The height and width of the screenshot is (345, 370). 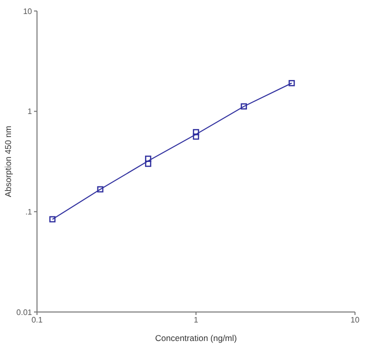 What do you see at coordinates (28, 11) in the screenshot?
I see `y-tick-label: 10` at bounding box center [28, 11].